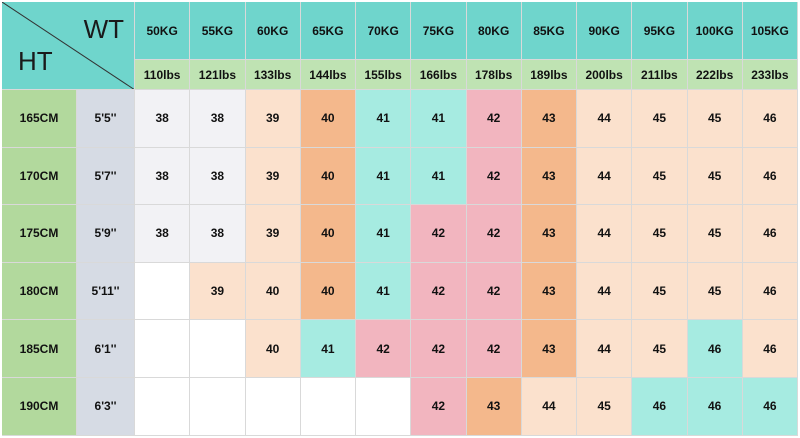  I want to click on height-cm-label: 170CM, so click(39, 176).